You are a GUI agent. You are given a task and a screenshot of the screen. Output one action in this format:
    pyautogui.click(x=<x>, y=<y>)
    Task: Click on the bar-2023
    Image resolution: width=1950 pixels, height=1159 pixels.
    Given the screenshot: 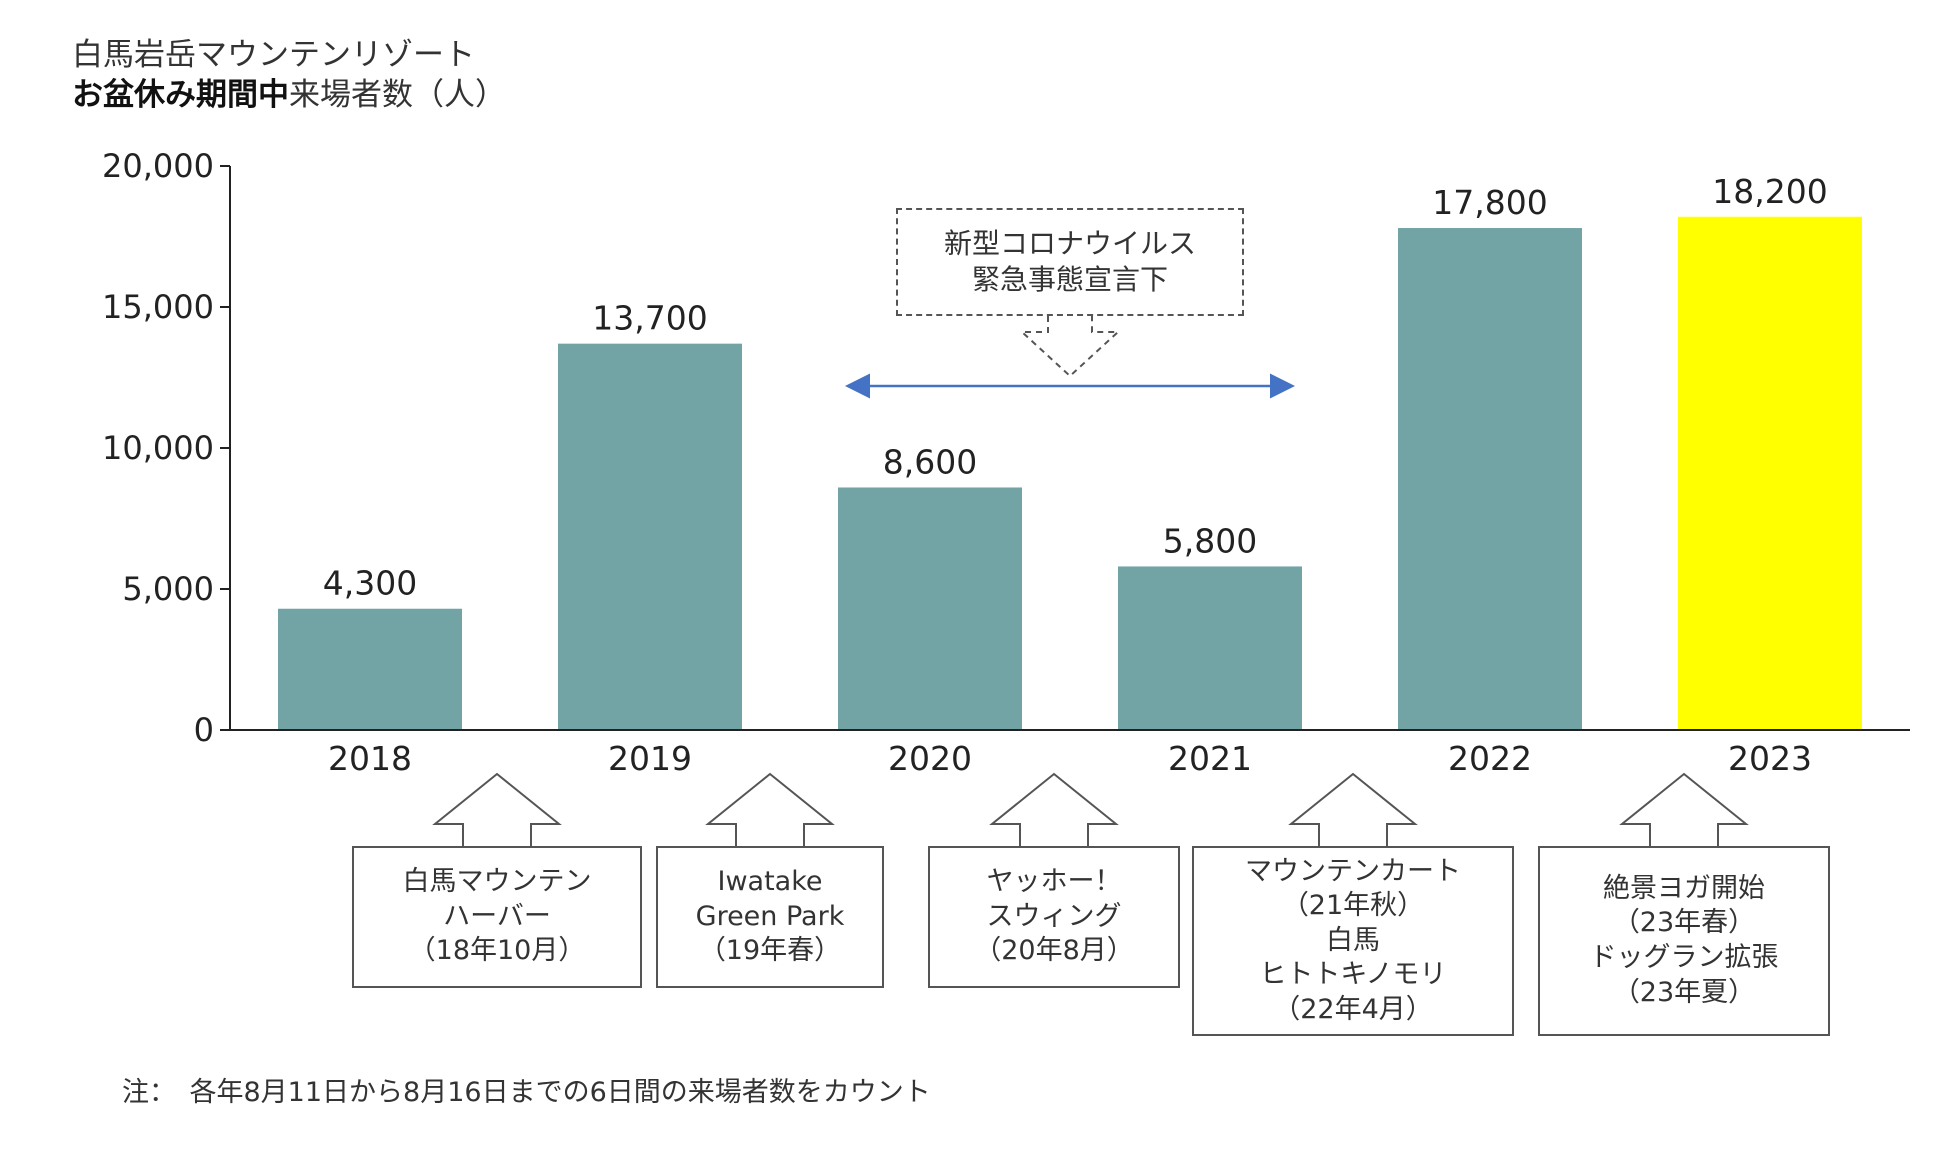 What is the action you would take?
    pyautogui.click(x=1770, y=473)
    